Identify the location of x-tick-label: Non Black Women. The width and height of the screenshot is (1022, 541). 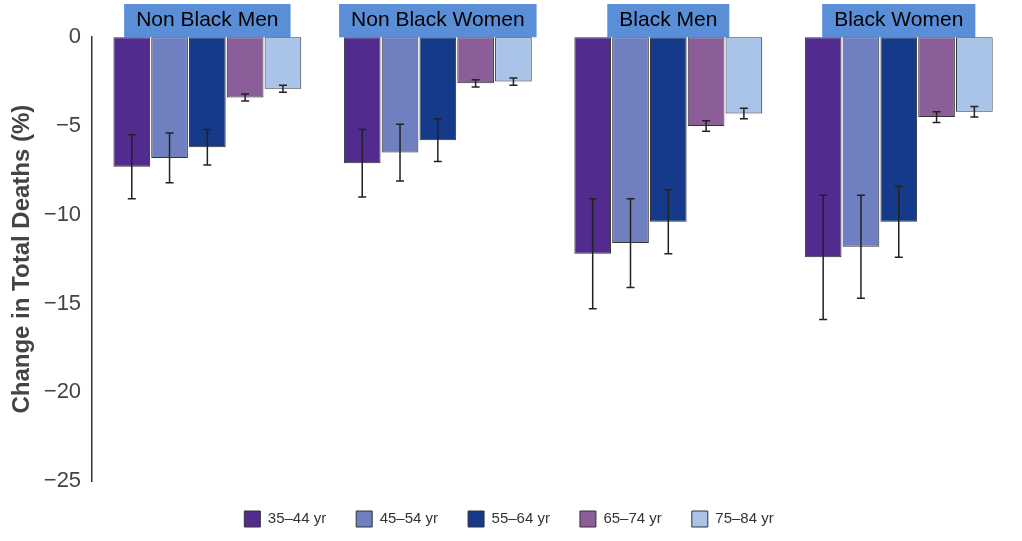
(438, 19).